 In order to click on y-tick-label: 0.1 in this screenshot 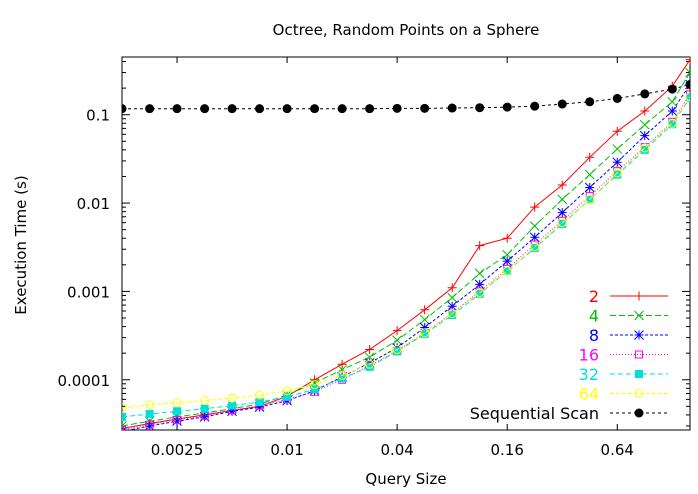, I will do `click(98, 116)`.